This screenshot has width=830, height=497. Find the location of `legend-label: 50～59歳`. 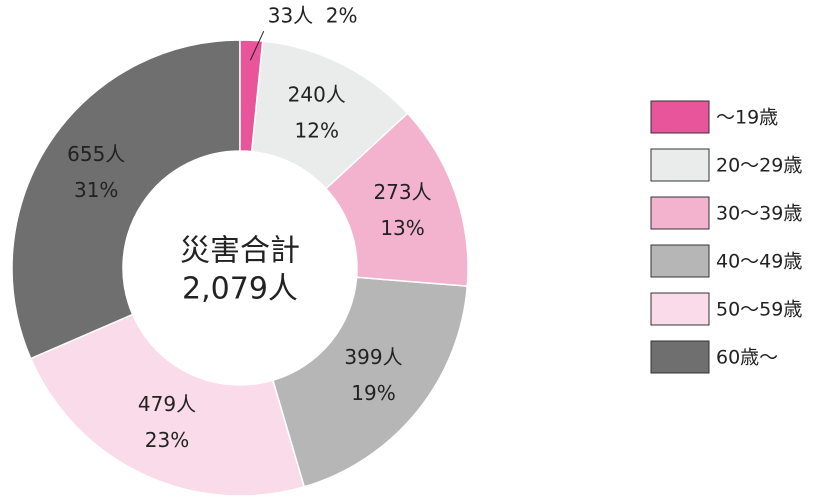

legend-label: 50～59歳 is located at coordinates (759, 310).